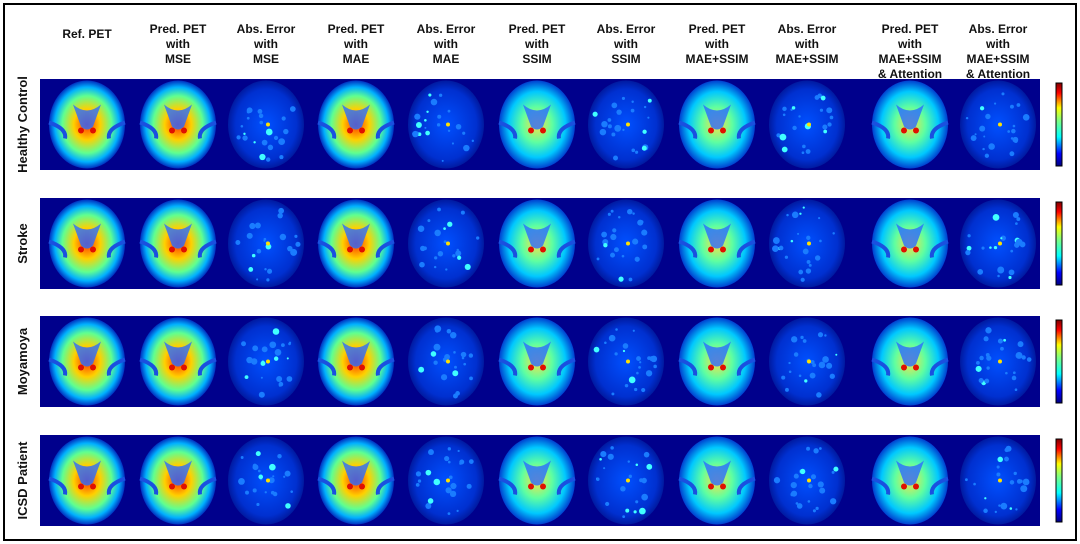 Image resolution: width=1080 pixels, height=544 pixels. What do you see at coordinates (1059, 243) in the screenshot?
I see `colorbar` at bounding box center [1059, 243].